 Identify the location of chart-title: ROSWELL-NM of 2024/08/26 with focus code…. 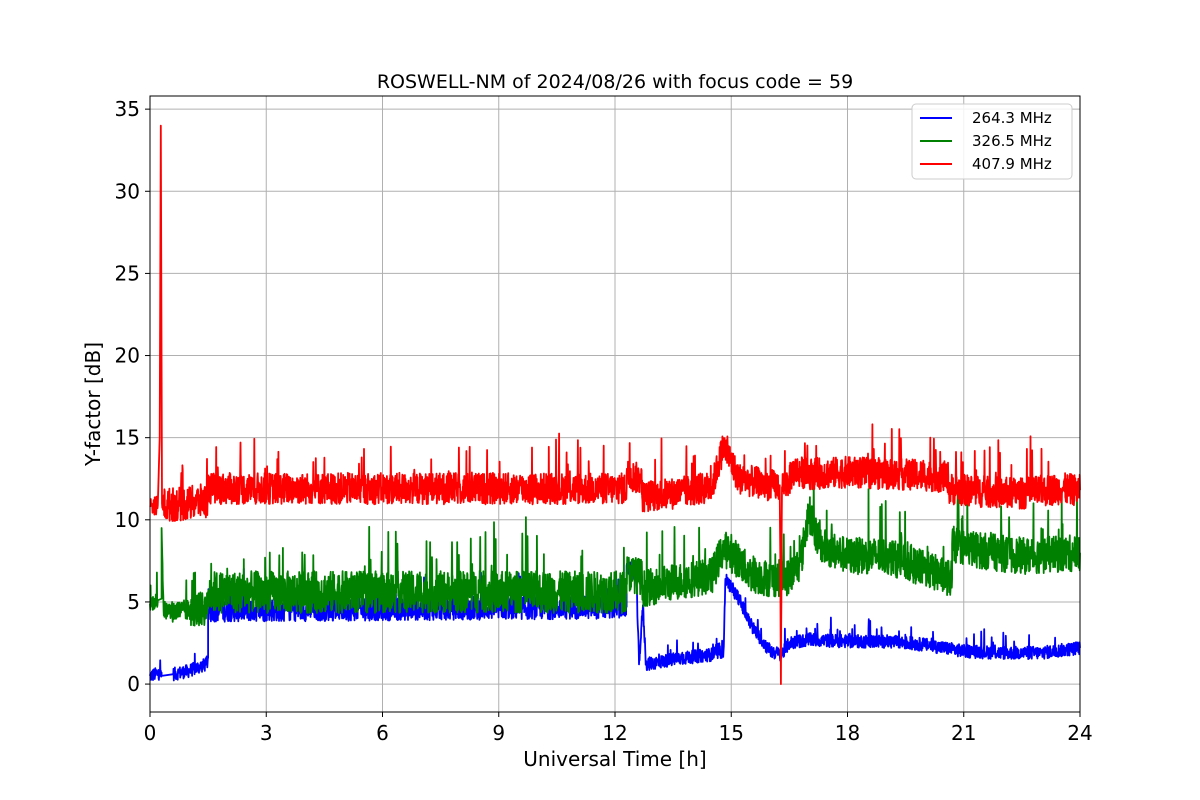
(615, 82).